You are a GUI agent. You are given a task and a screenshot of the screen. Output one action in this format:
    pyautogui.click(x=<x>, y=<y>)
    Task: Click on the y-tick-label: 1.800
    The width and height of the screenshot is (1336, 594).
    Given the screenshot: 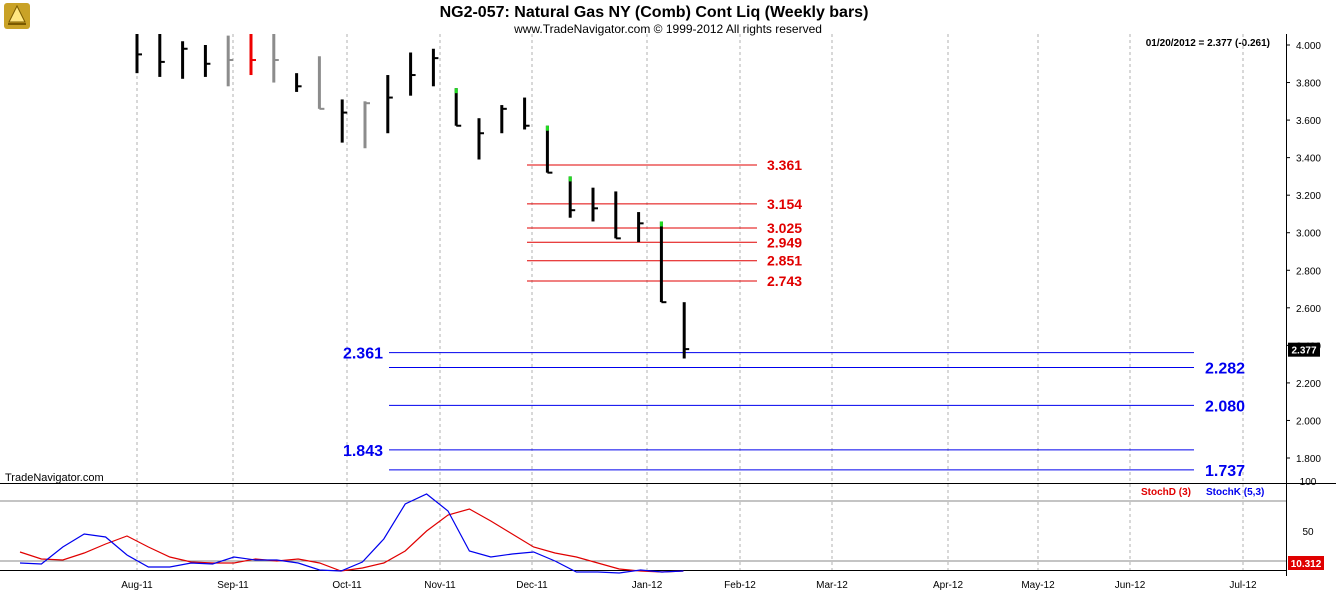 What is the action you would take?
    pyautogui.click(x=1308, y=459)
    